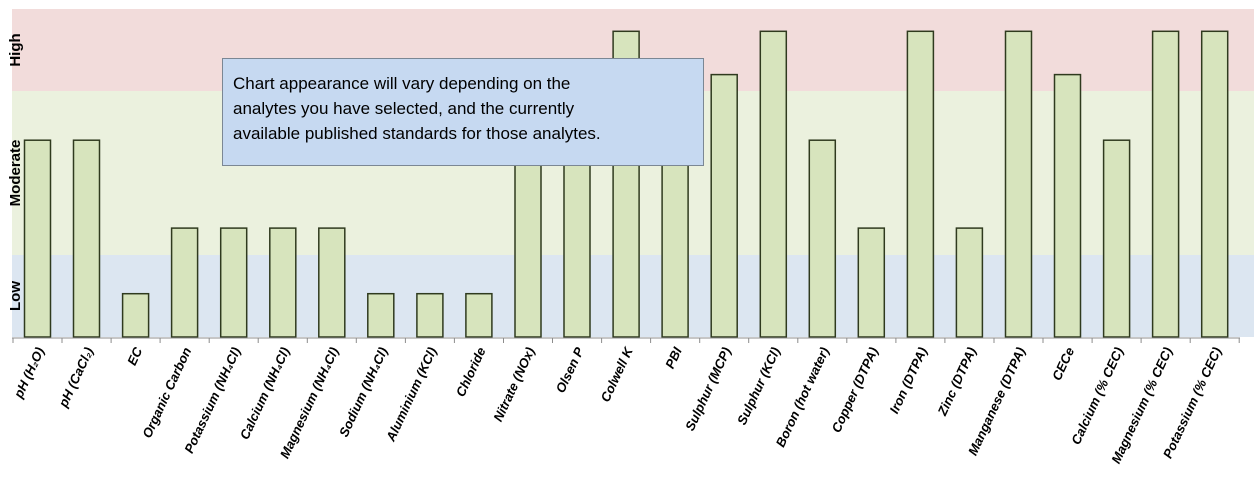 The image size is (1254, 501). I want to click on category-label: Calcium (NH₄Cl), so click(265, 393).